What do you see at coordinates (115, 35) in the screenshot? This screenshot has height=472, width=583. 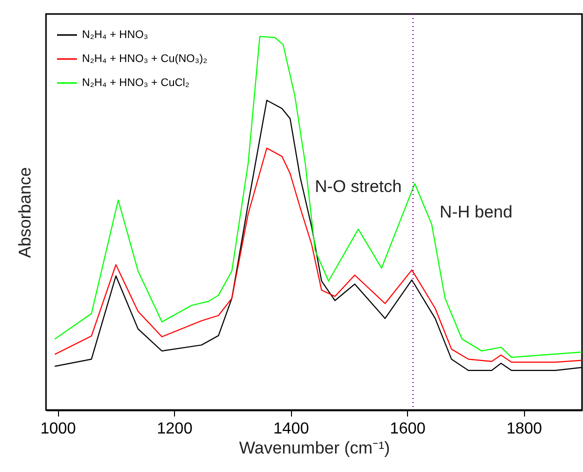 I see `legend-label: N₂H₄ + HNO₃` at bounding box center [115, 35].